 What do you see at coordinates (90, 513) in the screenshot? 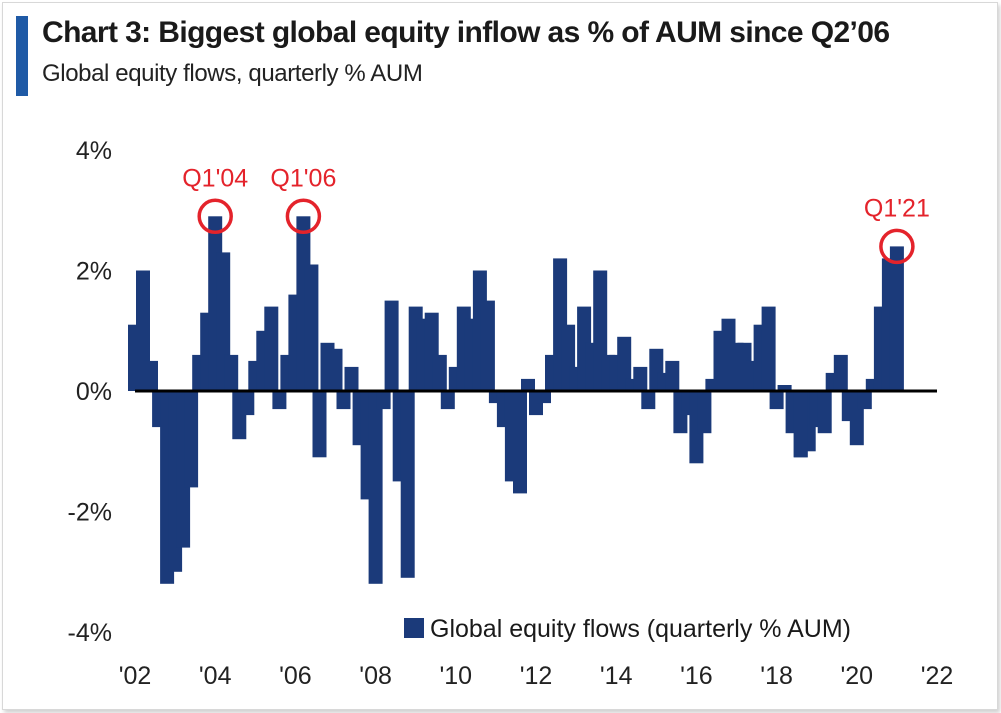
I see `y-tick-label: -2%` at bounding box center [90, 513].